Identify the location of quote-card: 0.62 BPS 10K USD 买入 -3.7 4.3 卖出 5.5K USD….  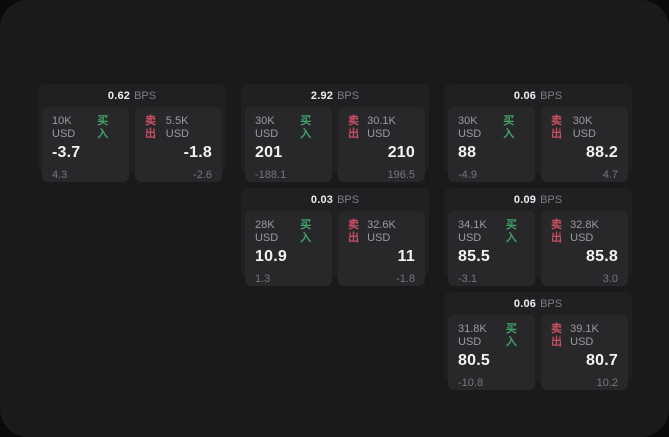
(132, 133).